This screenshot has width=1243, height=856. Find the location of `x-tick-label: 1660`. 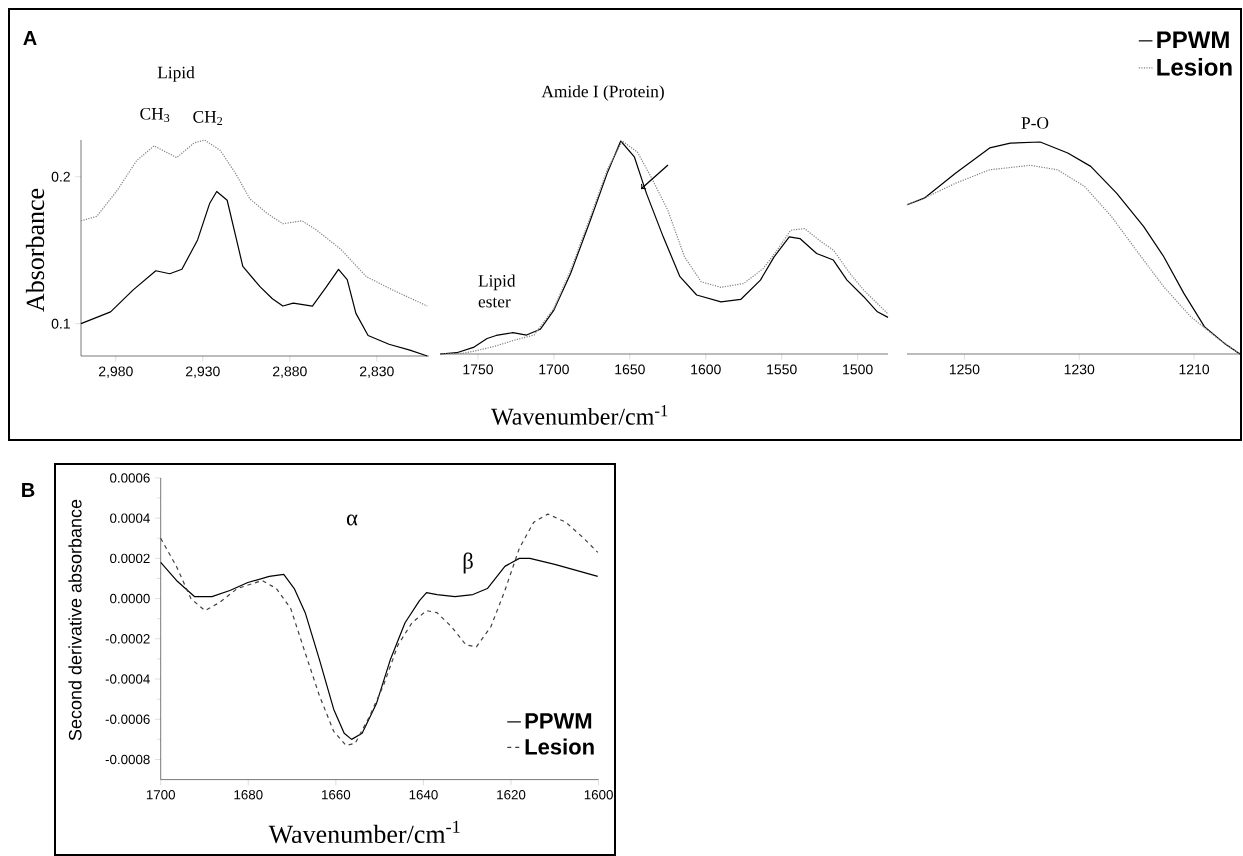

x-tick-label: 1660 is located at coordinates (336, 795).